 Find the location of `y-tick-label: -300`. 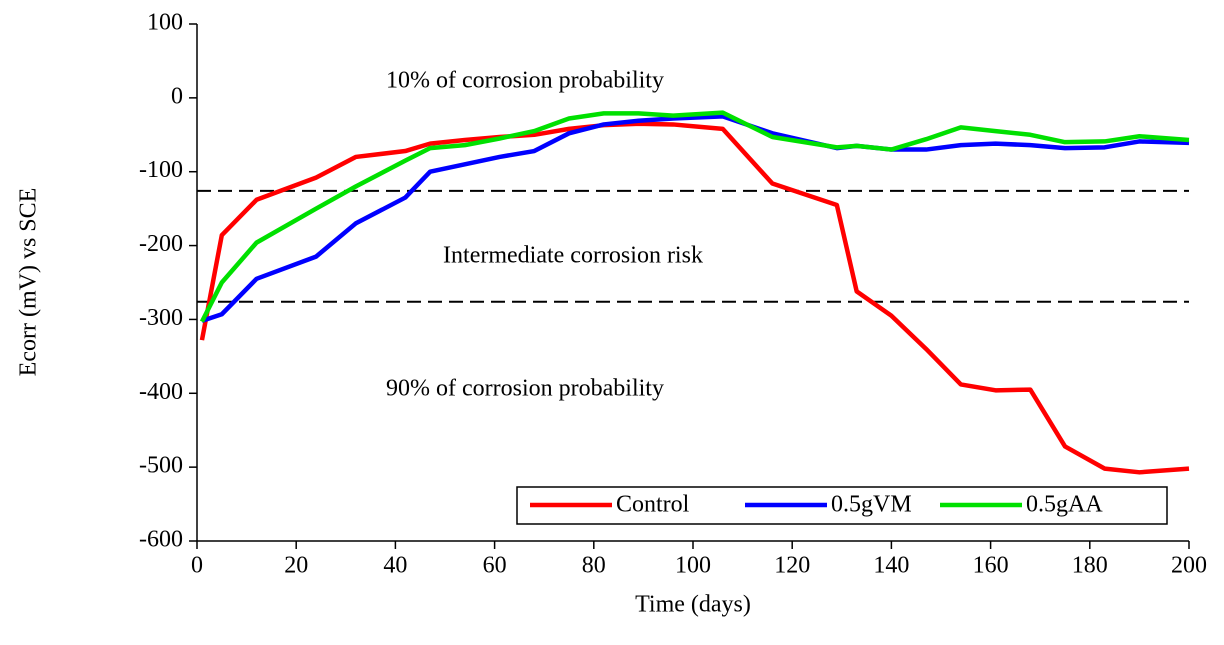

y-tick-label: -300 is located at coordinates (161, 318).